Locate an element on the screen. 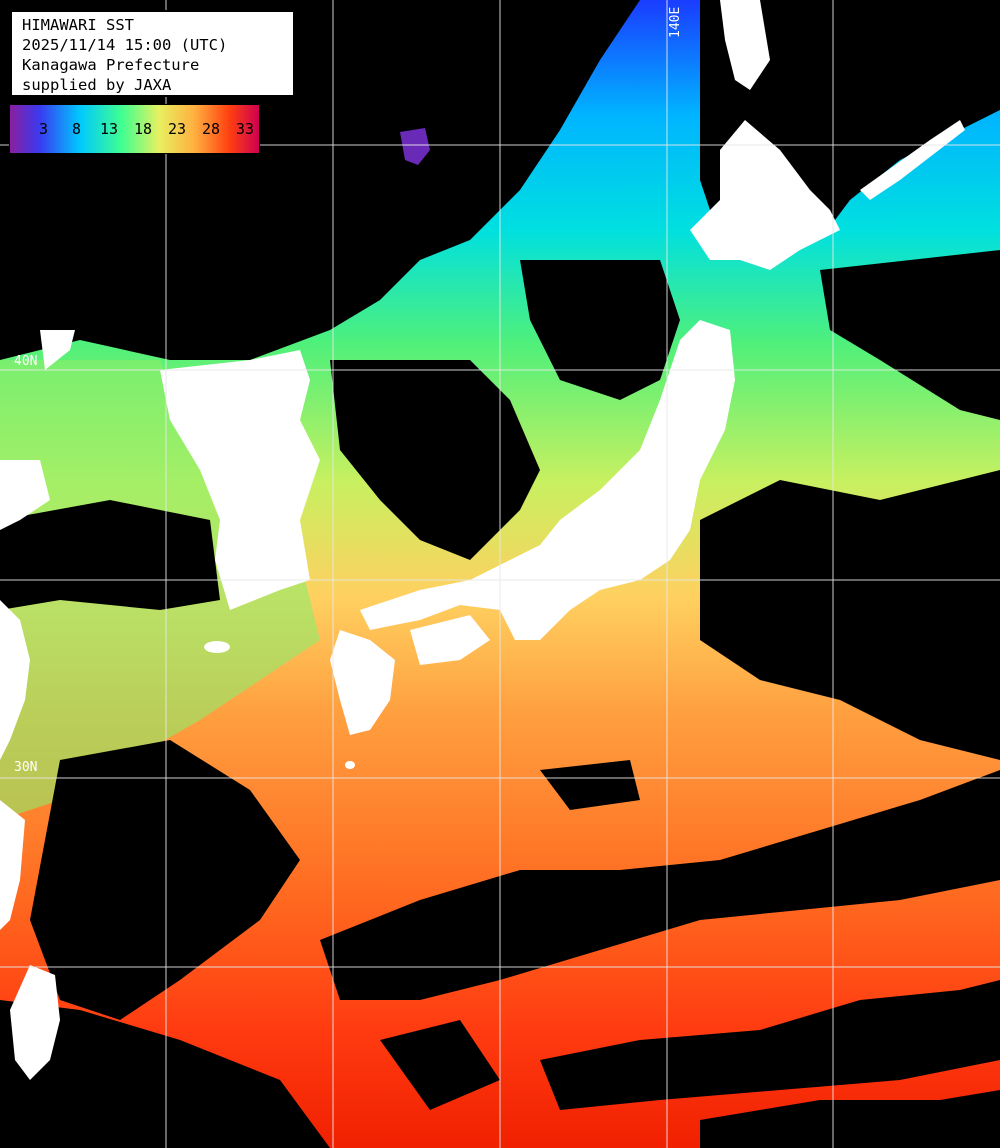 The height and width of the screenshot is (1148, 1000). lon-label-140e: 140E is located at coordinates (675, 22).